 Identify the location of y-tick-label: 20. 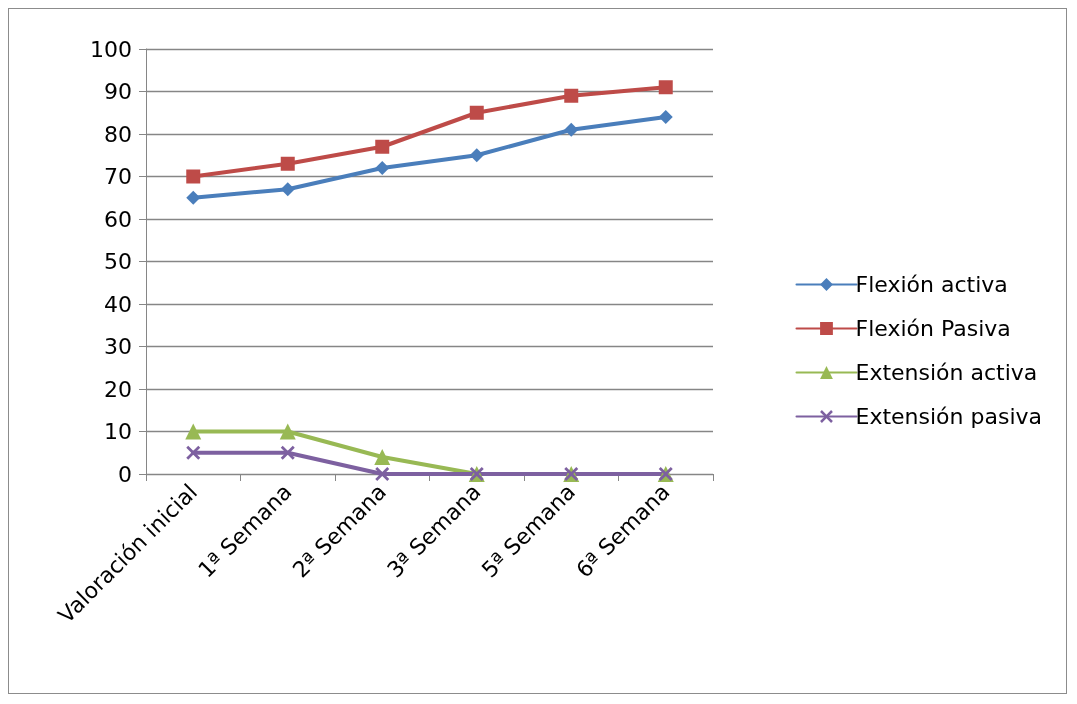
(118, 389).